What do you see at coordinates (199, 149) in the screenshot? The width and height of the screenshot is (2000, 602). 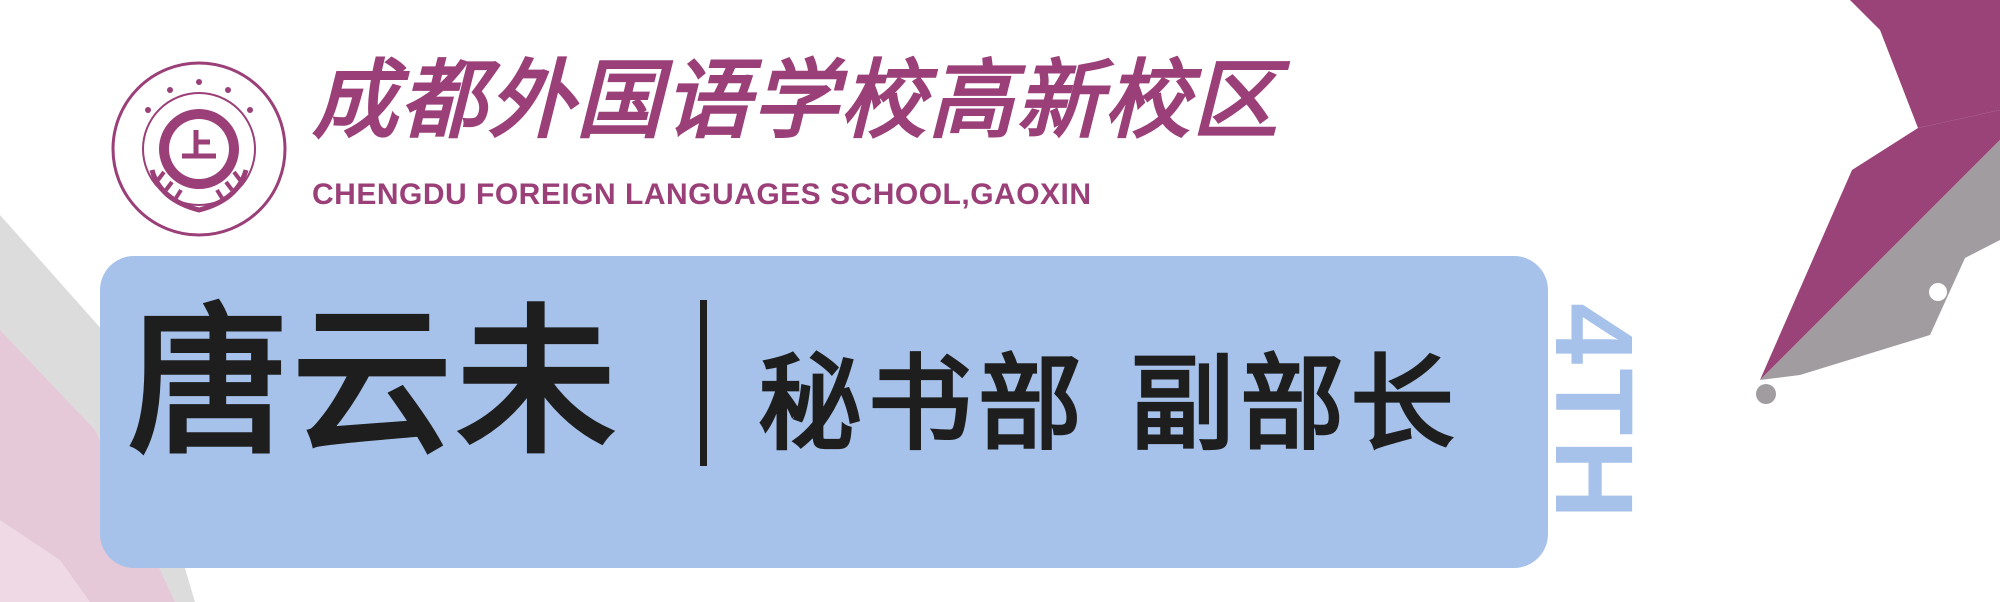 I see `school-seal-icon` at bounding box center [199, 149].